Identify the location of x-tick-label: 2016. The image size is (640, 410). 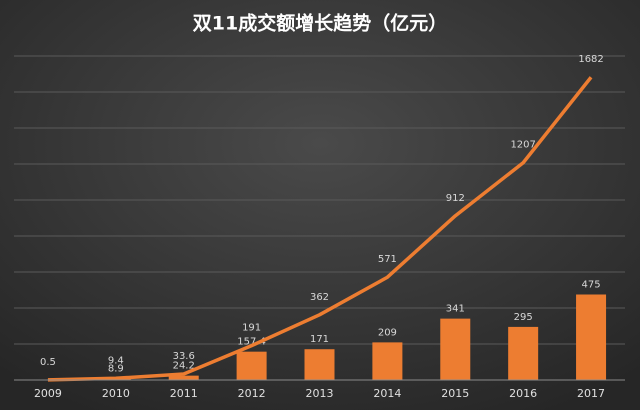
(523, 393).